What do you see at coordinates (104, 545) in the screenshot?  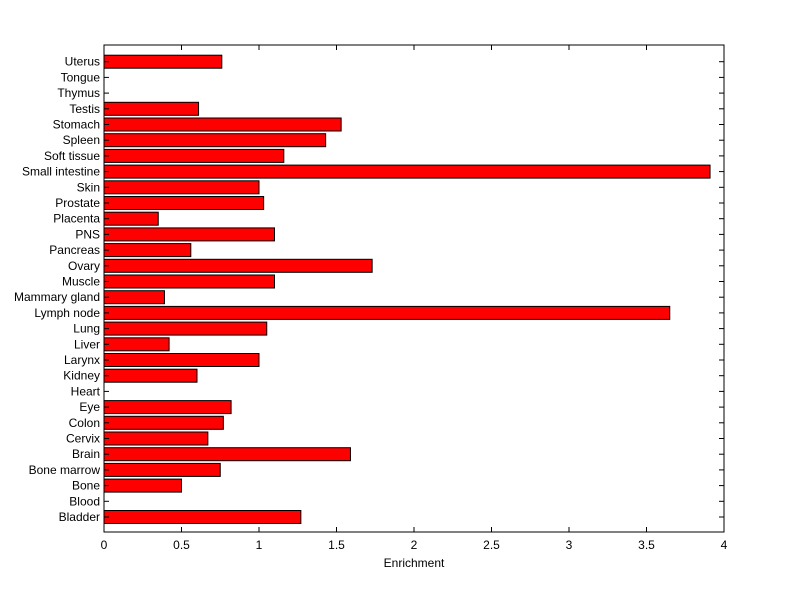 I see `x-tick-label: 0` at bounding box center [104, 545].